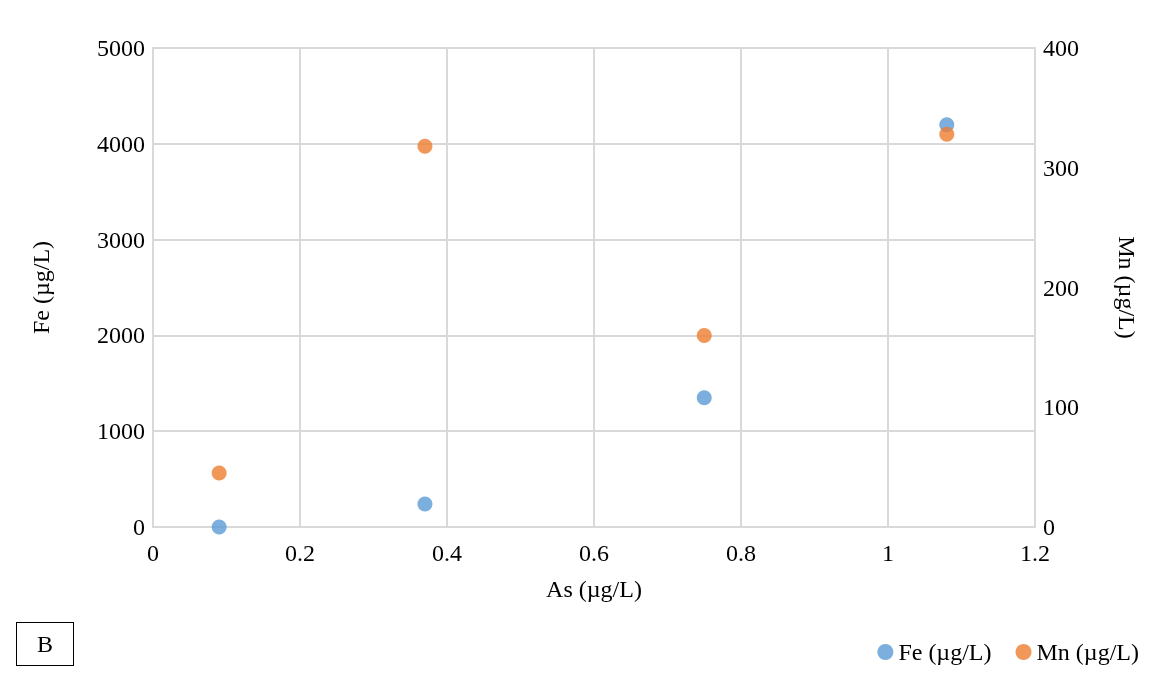 The height and width of the screenshot is (677, 1154). Describe the element at coordinates (121, 335) in the screenshot. I see `y-tick-label: 2000` at that location.